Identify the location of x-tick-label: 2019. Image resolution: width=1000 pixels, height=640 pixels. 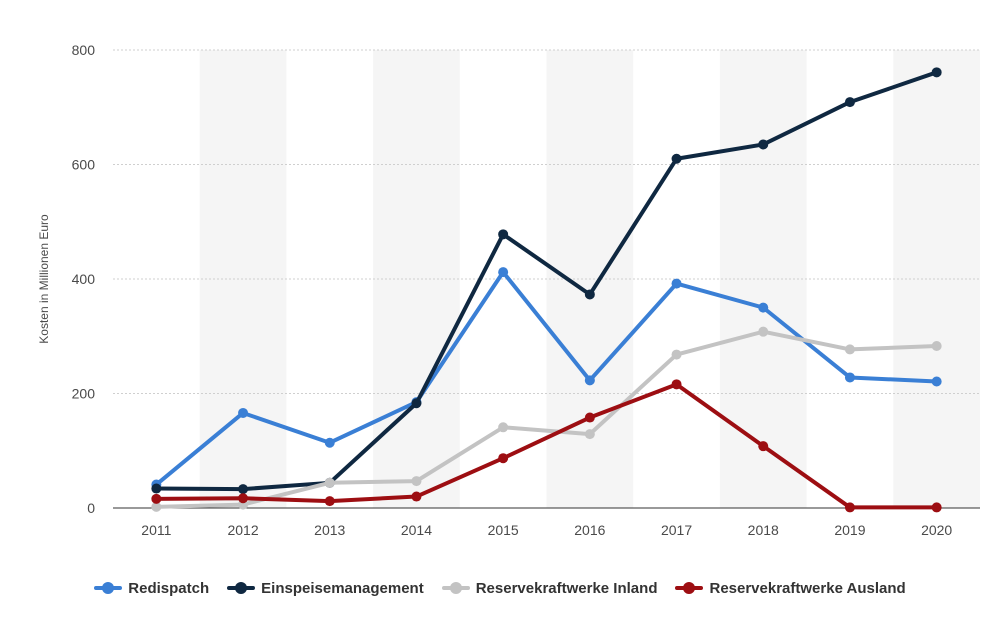
(849, 530).